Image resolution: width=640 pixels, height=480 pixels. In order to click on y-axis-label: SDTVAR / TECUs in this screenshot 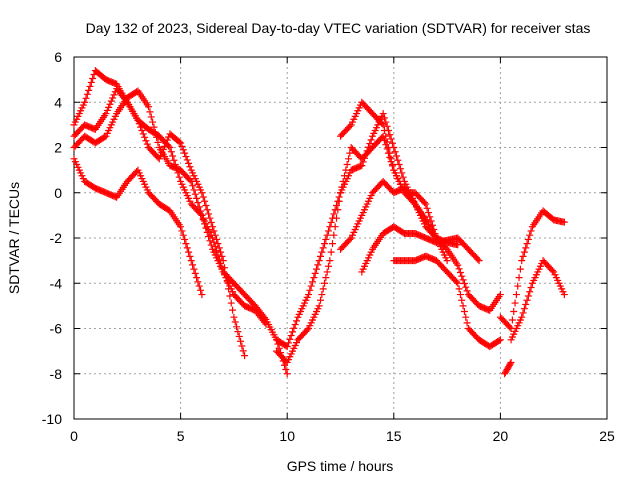, I will do `click(14, 238)`.